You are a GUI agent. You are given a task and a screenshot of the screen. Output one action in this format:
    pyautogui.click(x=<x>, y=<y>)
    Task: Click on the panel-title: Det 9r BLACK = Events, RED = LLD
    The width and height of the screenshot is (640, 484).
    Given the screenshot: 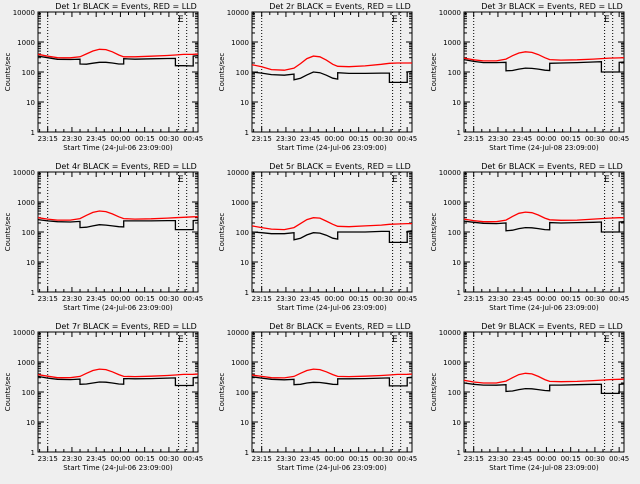 What is the action you would take?
    pyautogui.click(x=552, y=326)
    